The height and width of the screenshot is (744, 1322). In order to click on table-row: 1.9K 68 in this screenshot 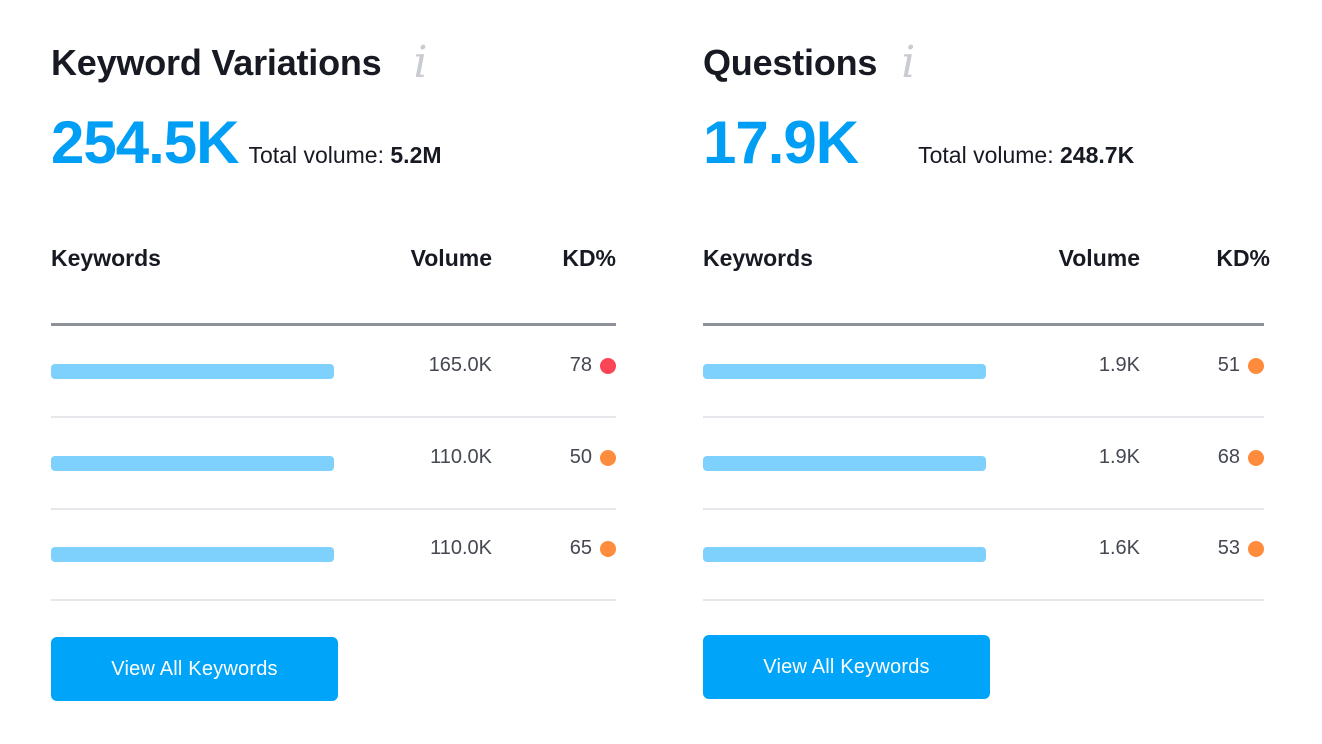, I will do `click(986, 464)`.